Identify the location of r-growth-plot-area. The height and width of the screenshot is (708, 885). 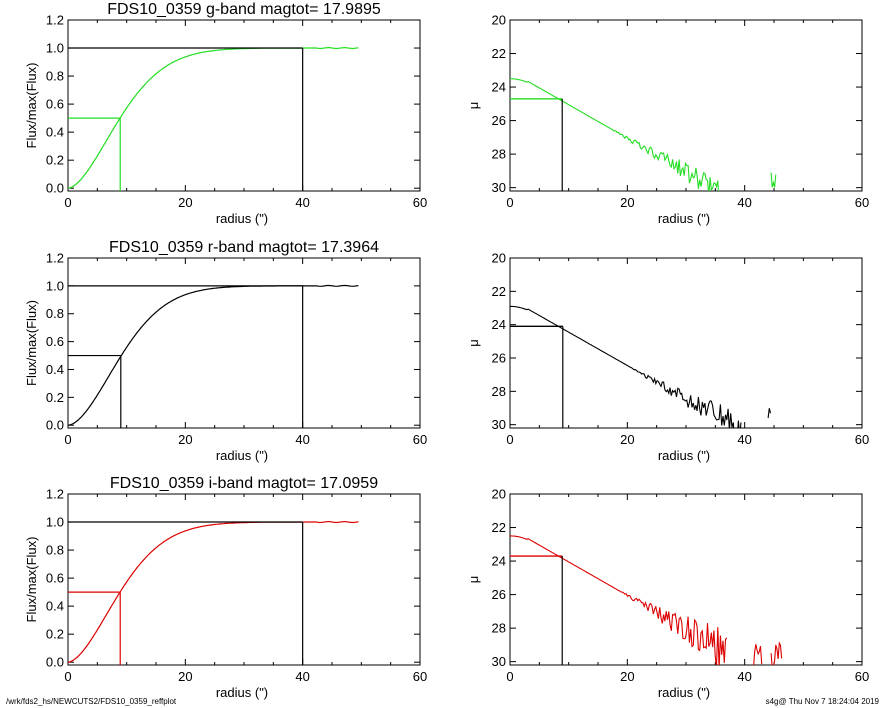
(213, 356).